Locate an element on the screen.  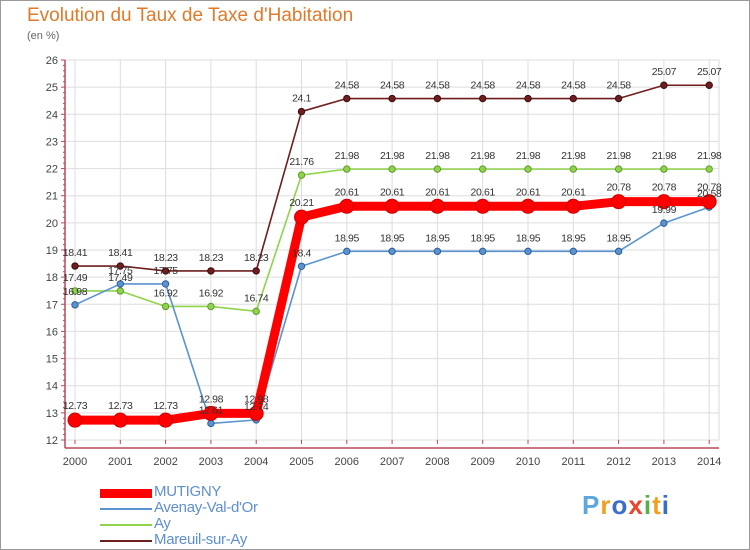
y-tick-label: 23 is located at coordinates (52, 142).